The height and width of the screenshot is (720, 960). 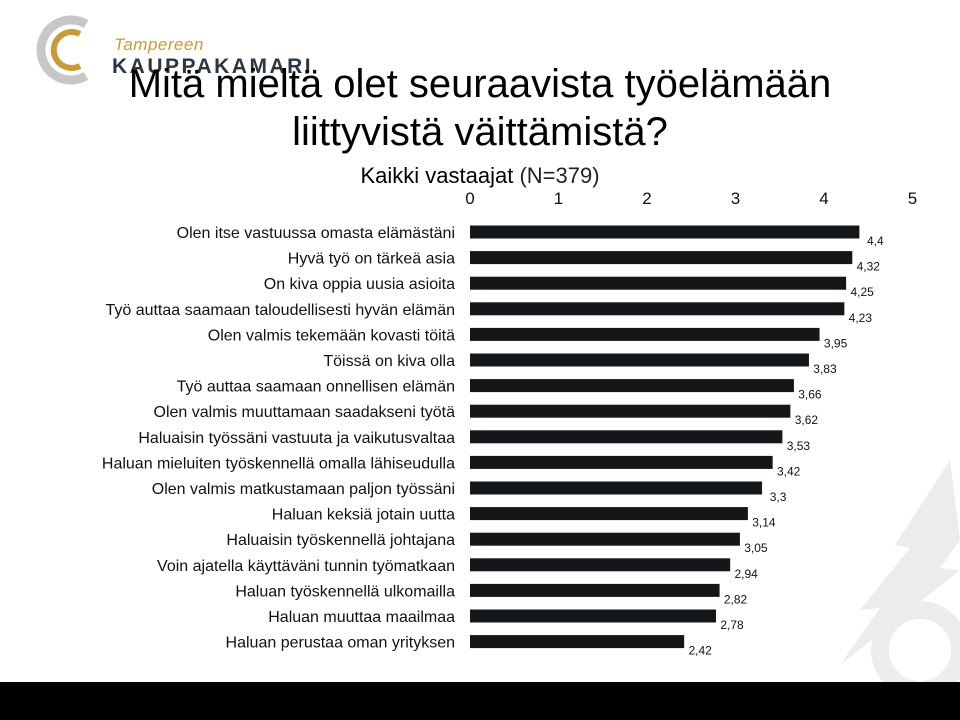 I want to click on category-label: Työ auttaa saamaan onnellisen elämän, so click(x=316, y=387).